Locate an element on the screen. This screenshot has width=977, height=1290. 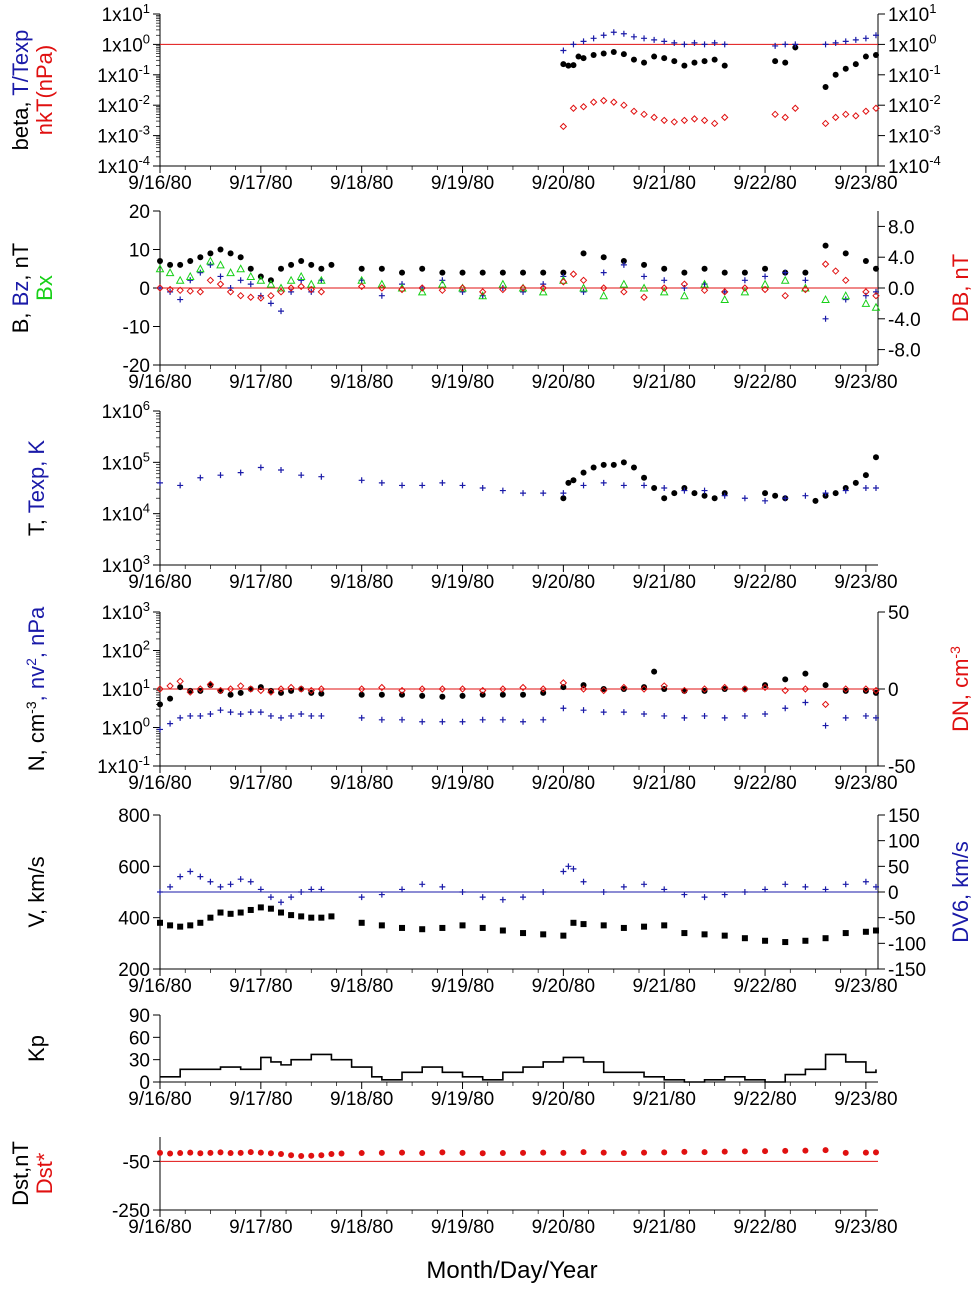
y-tick-label: 1x10³ is located at coordinates (126, 611).